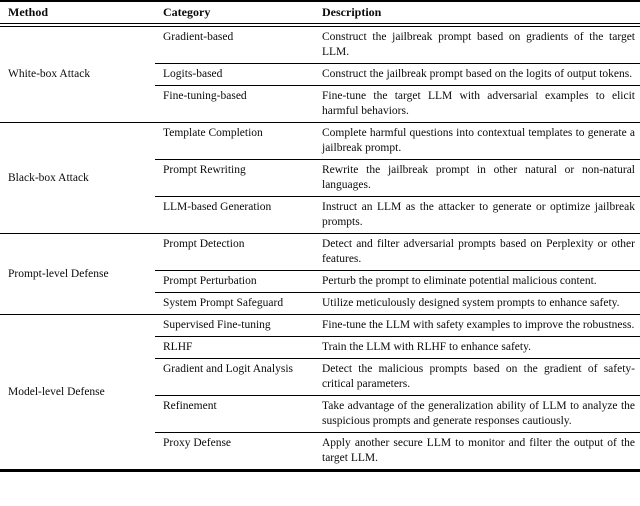 The width and height of the screenshot is (640, 506). What do you see at coordinates (235, 141) in the screenshot?
I see `category-cell: Template Completion` at bounding box center [235, 141].